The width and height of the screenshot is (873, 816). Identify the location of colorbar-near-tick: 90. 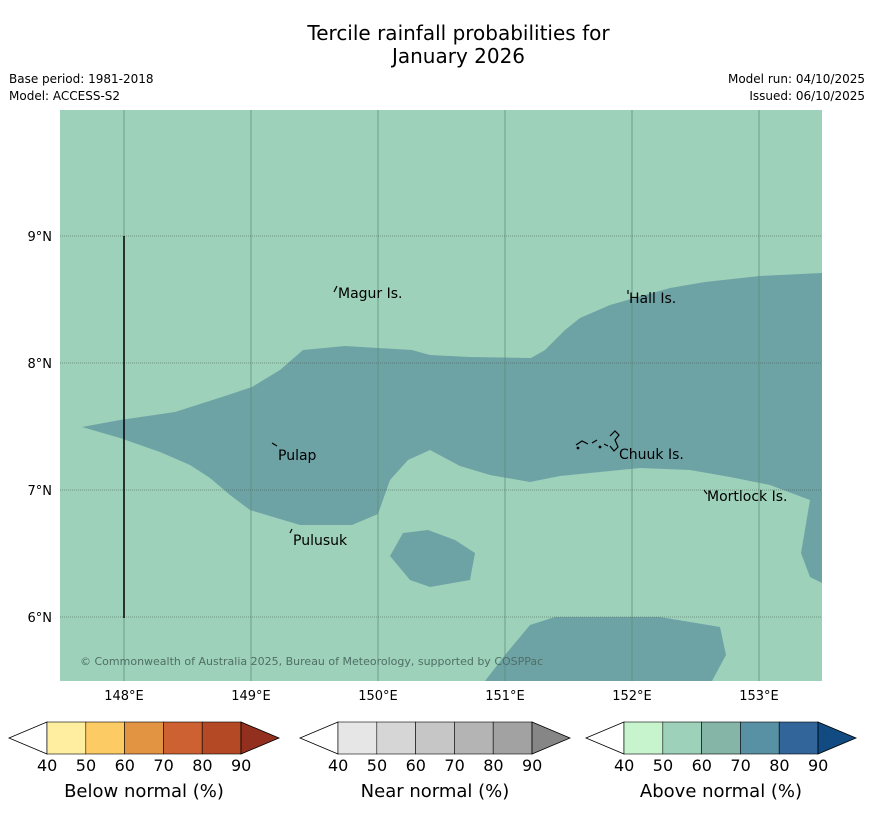
(532, 765).